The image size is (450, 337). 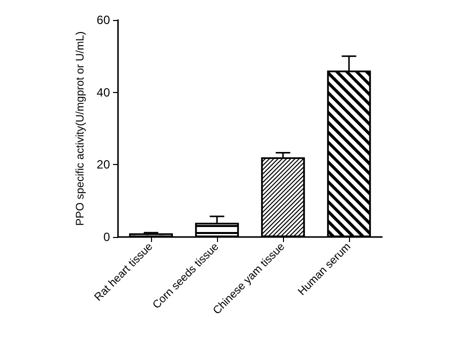 I want to click on y-tick-label: 40, so click(x=103, y=92).